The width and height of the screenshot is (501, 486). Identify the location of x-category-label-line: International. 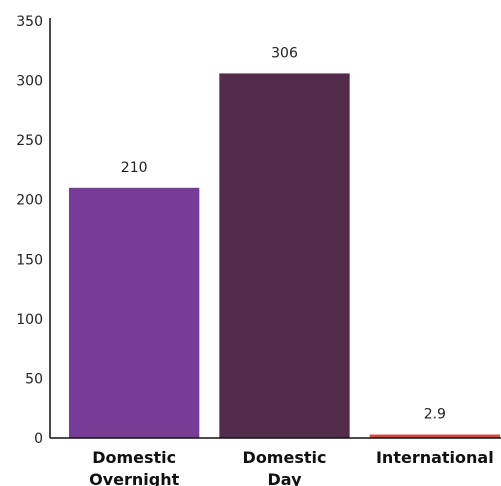
(435, 457).